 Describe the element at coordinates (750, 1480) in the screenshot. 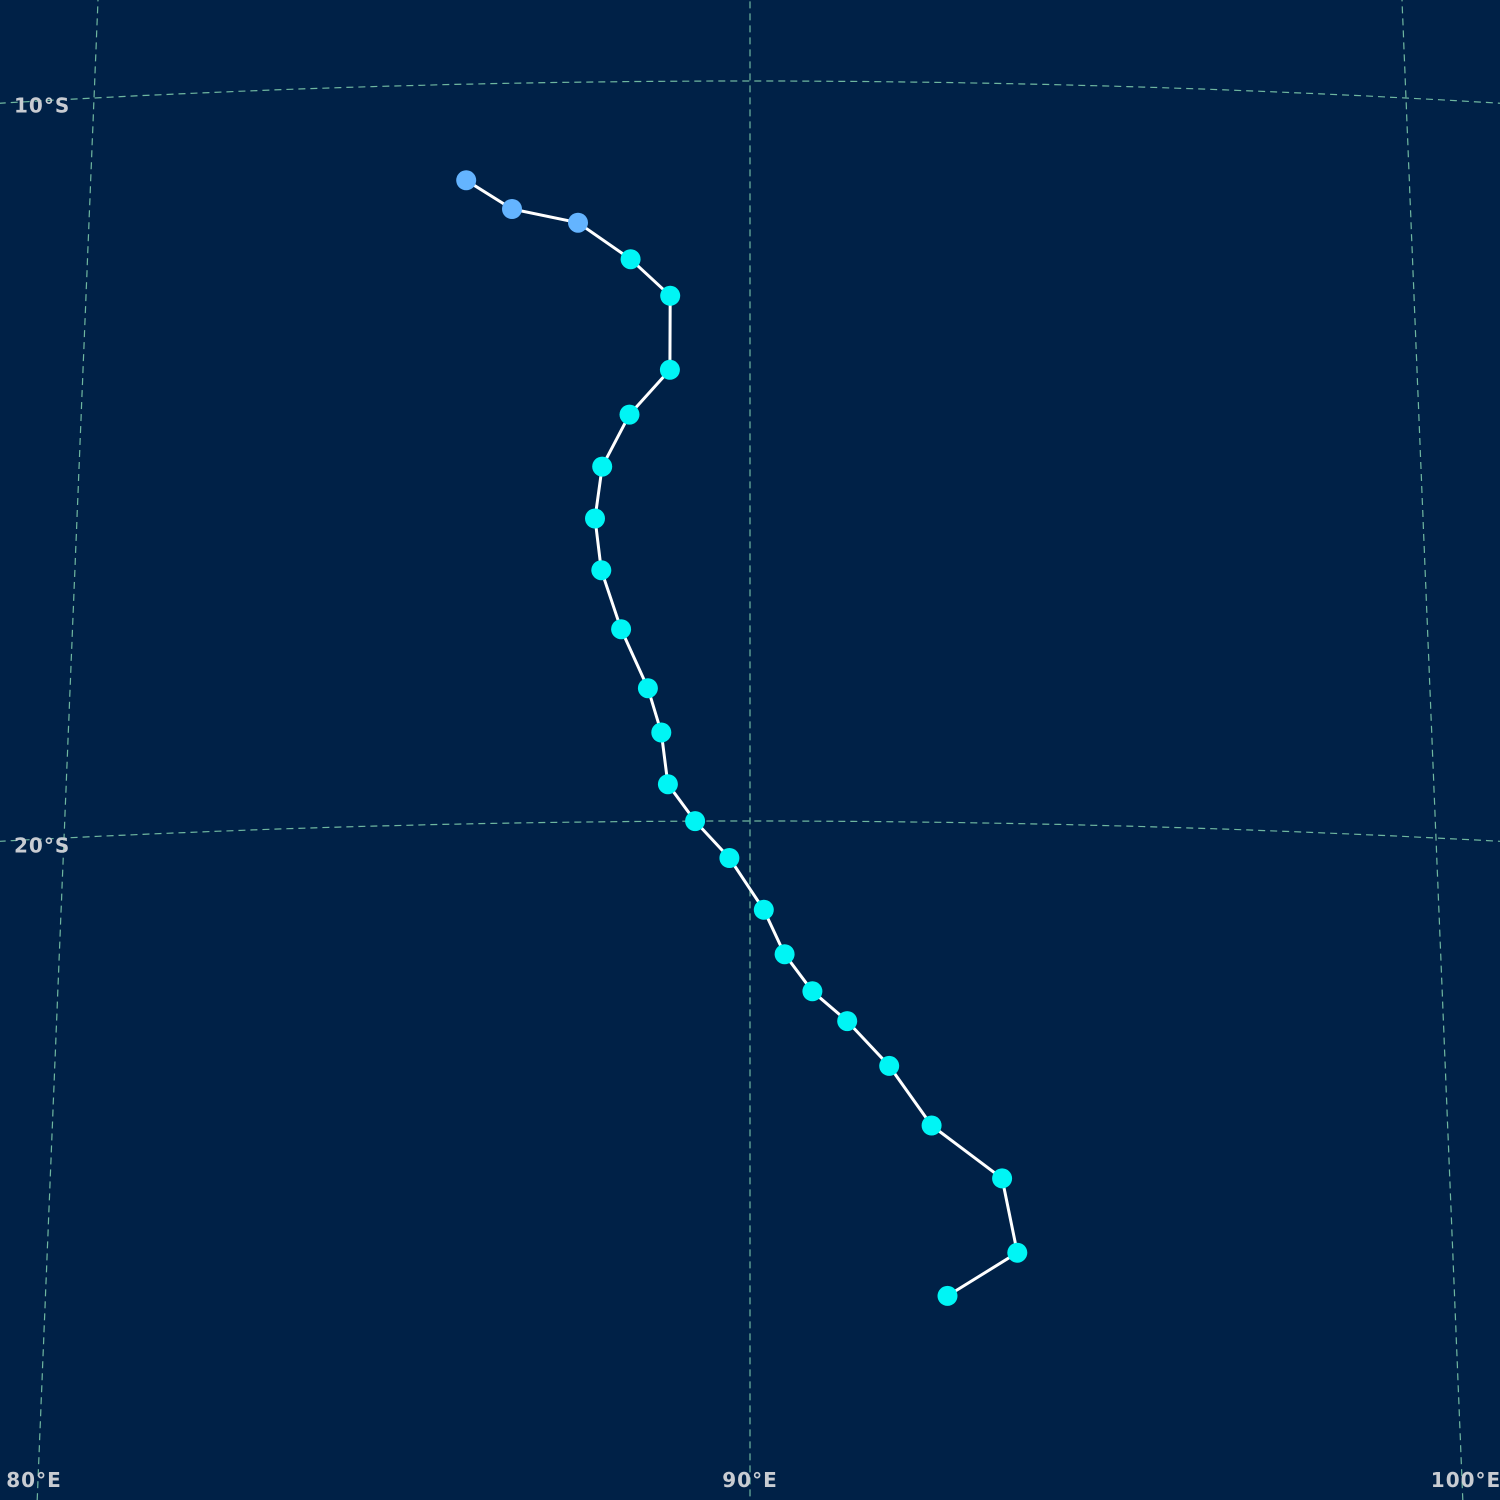

I see `longitude-label: 90°E` at that location.